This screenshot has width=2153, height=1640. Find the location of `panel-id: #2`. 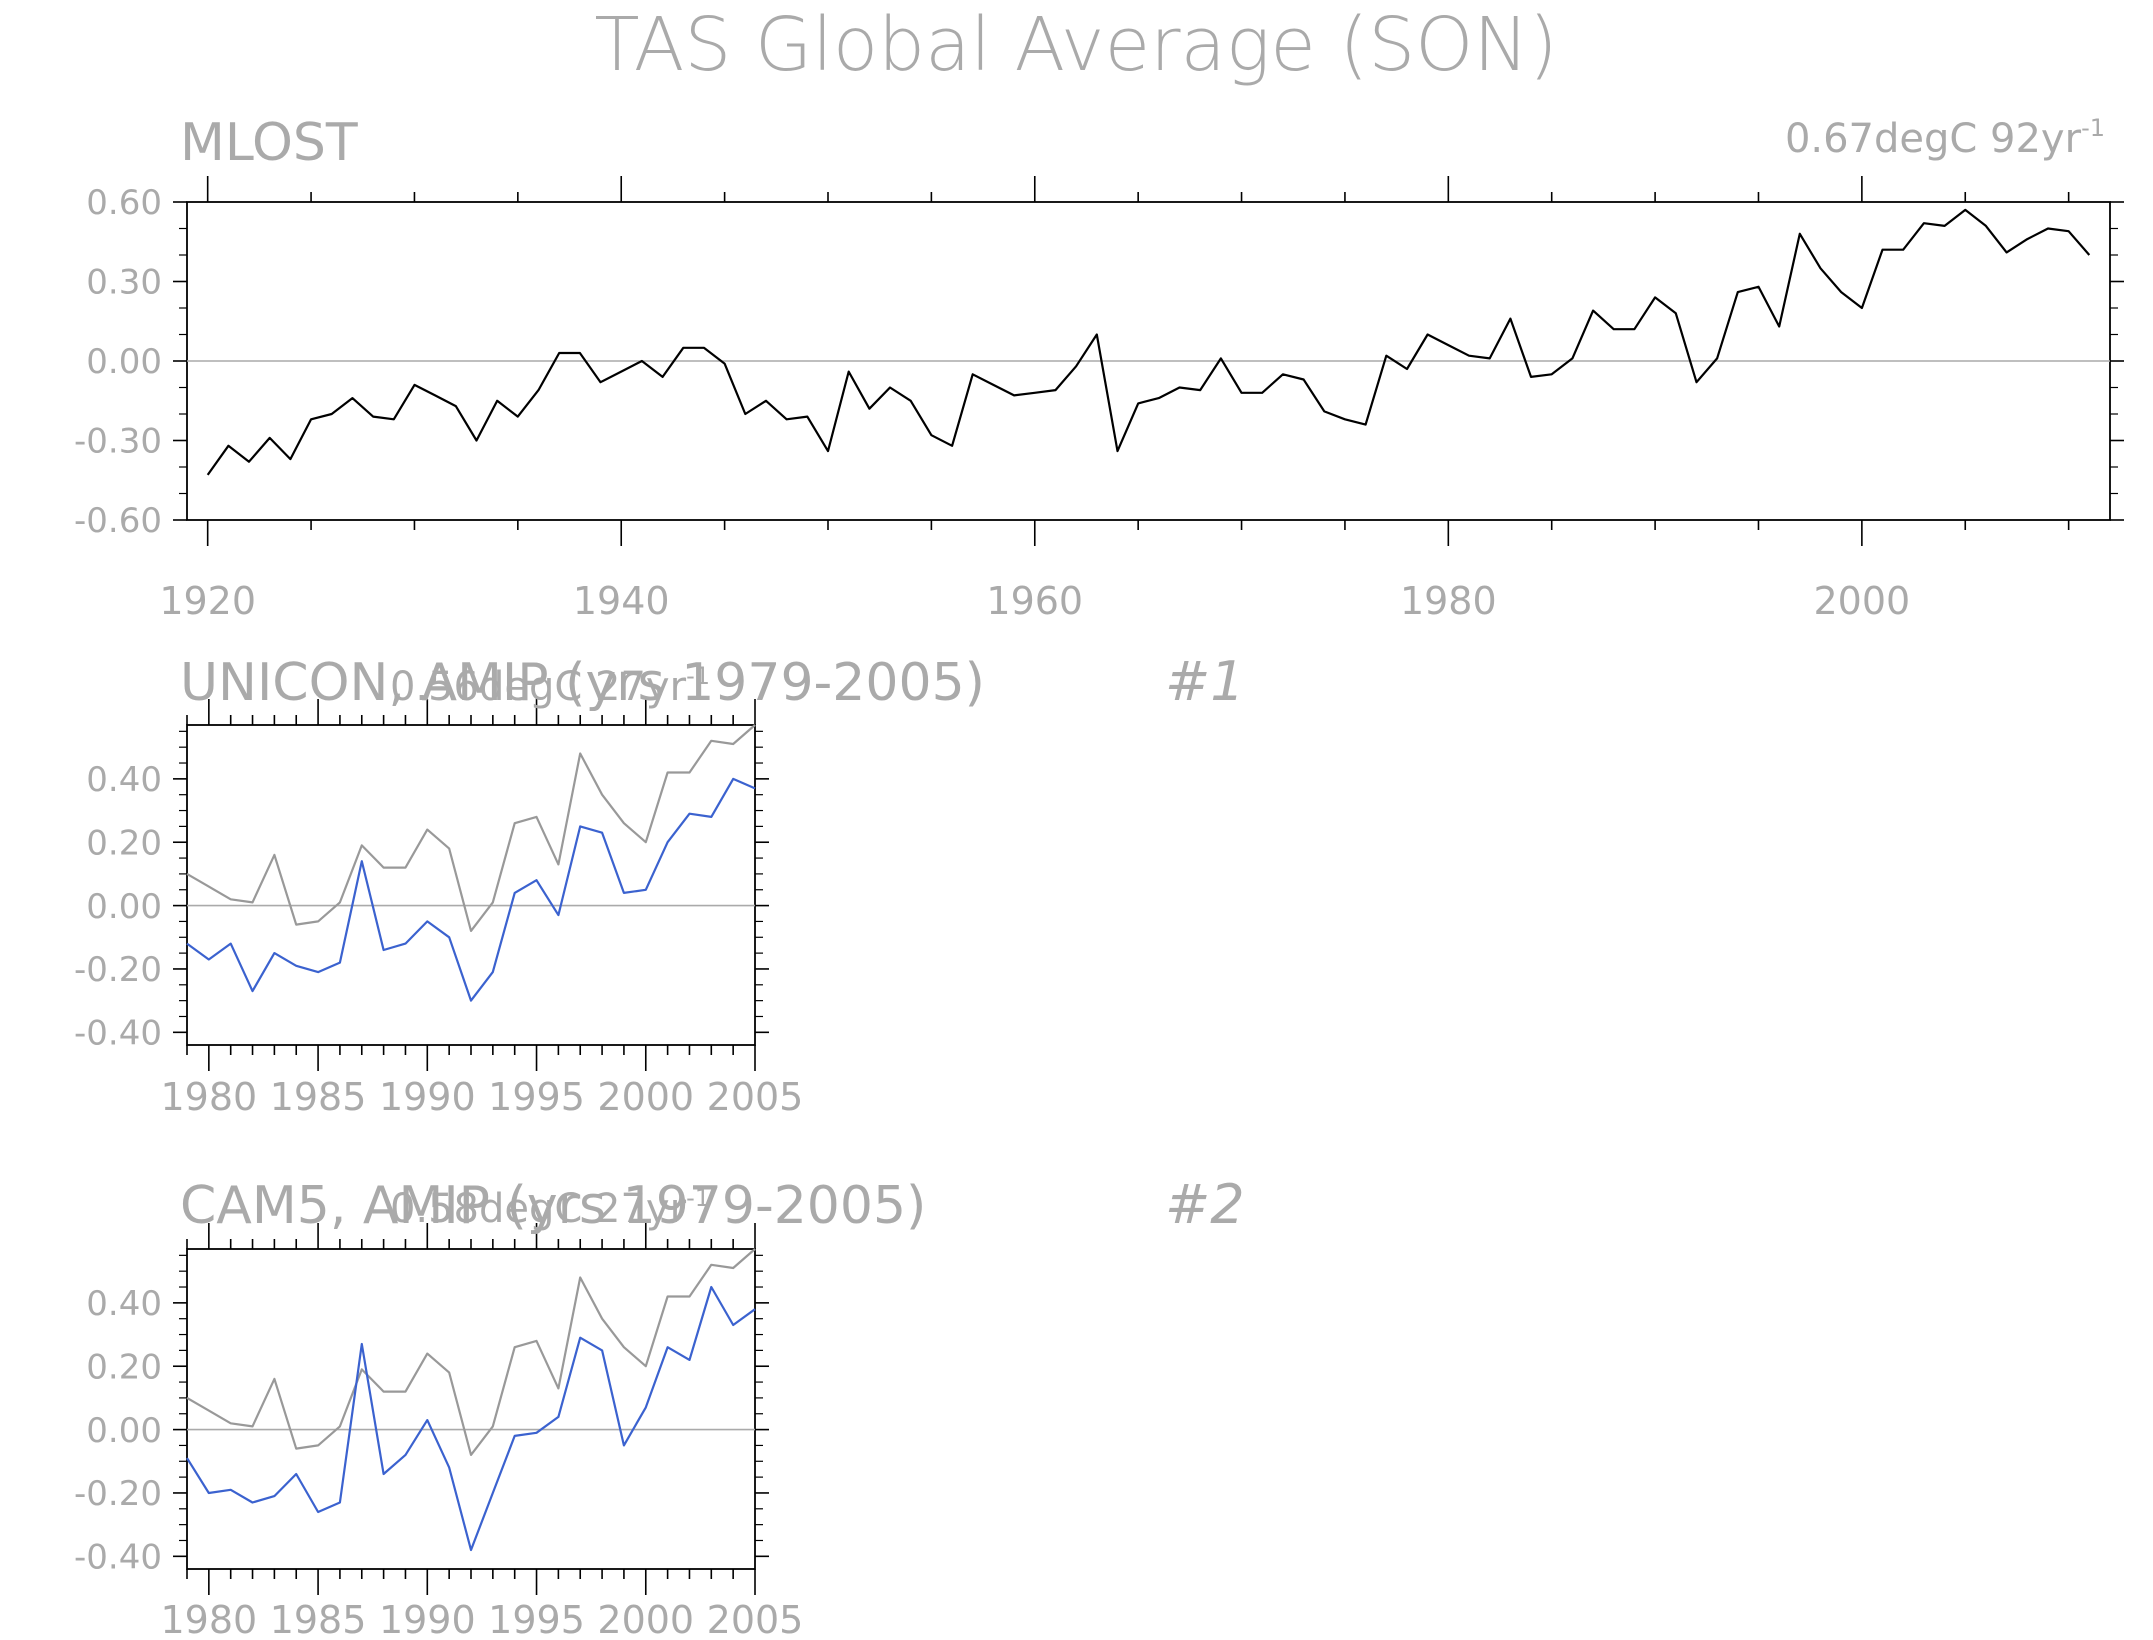

panel-id: #2 is located at coordinates (1205, 1204).